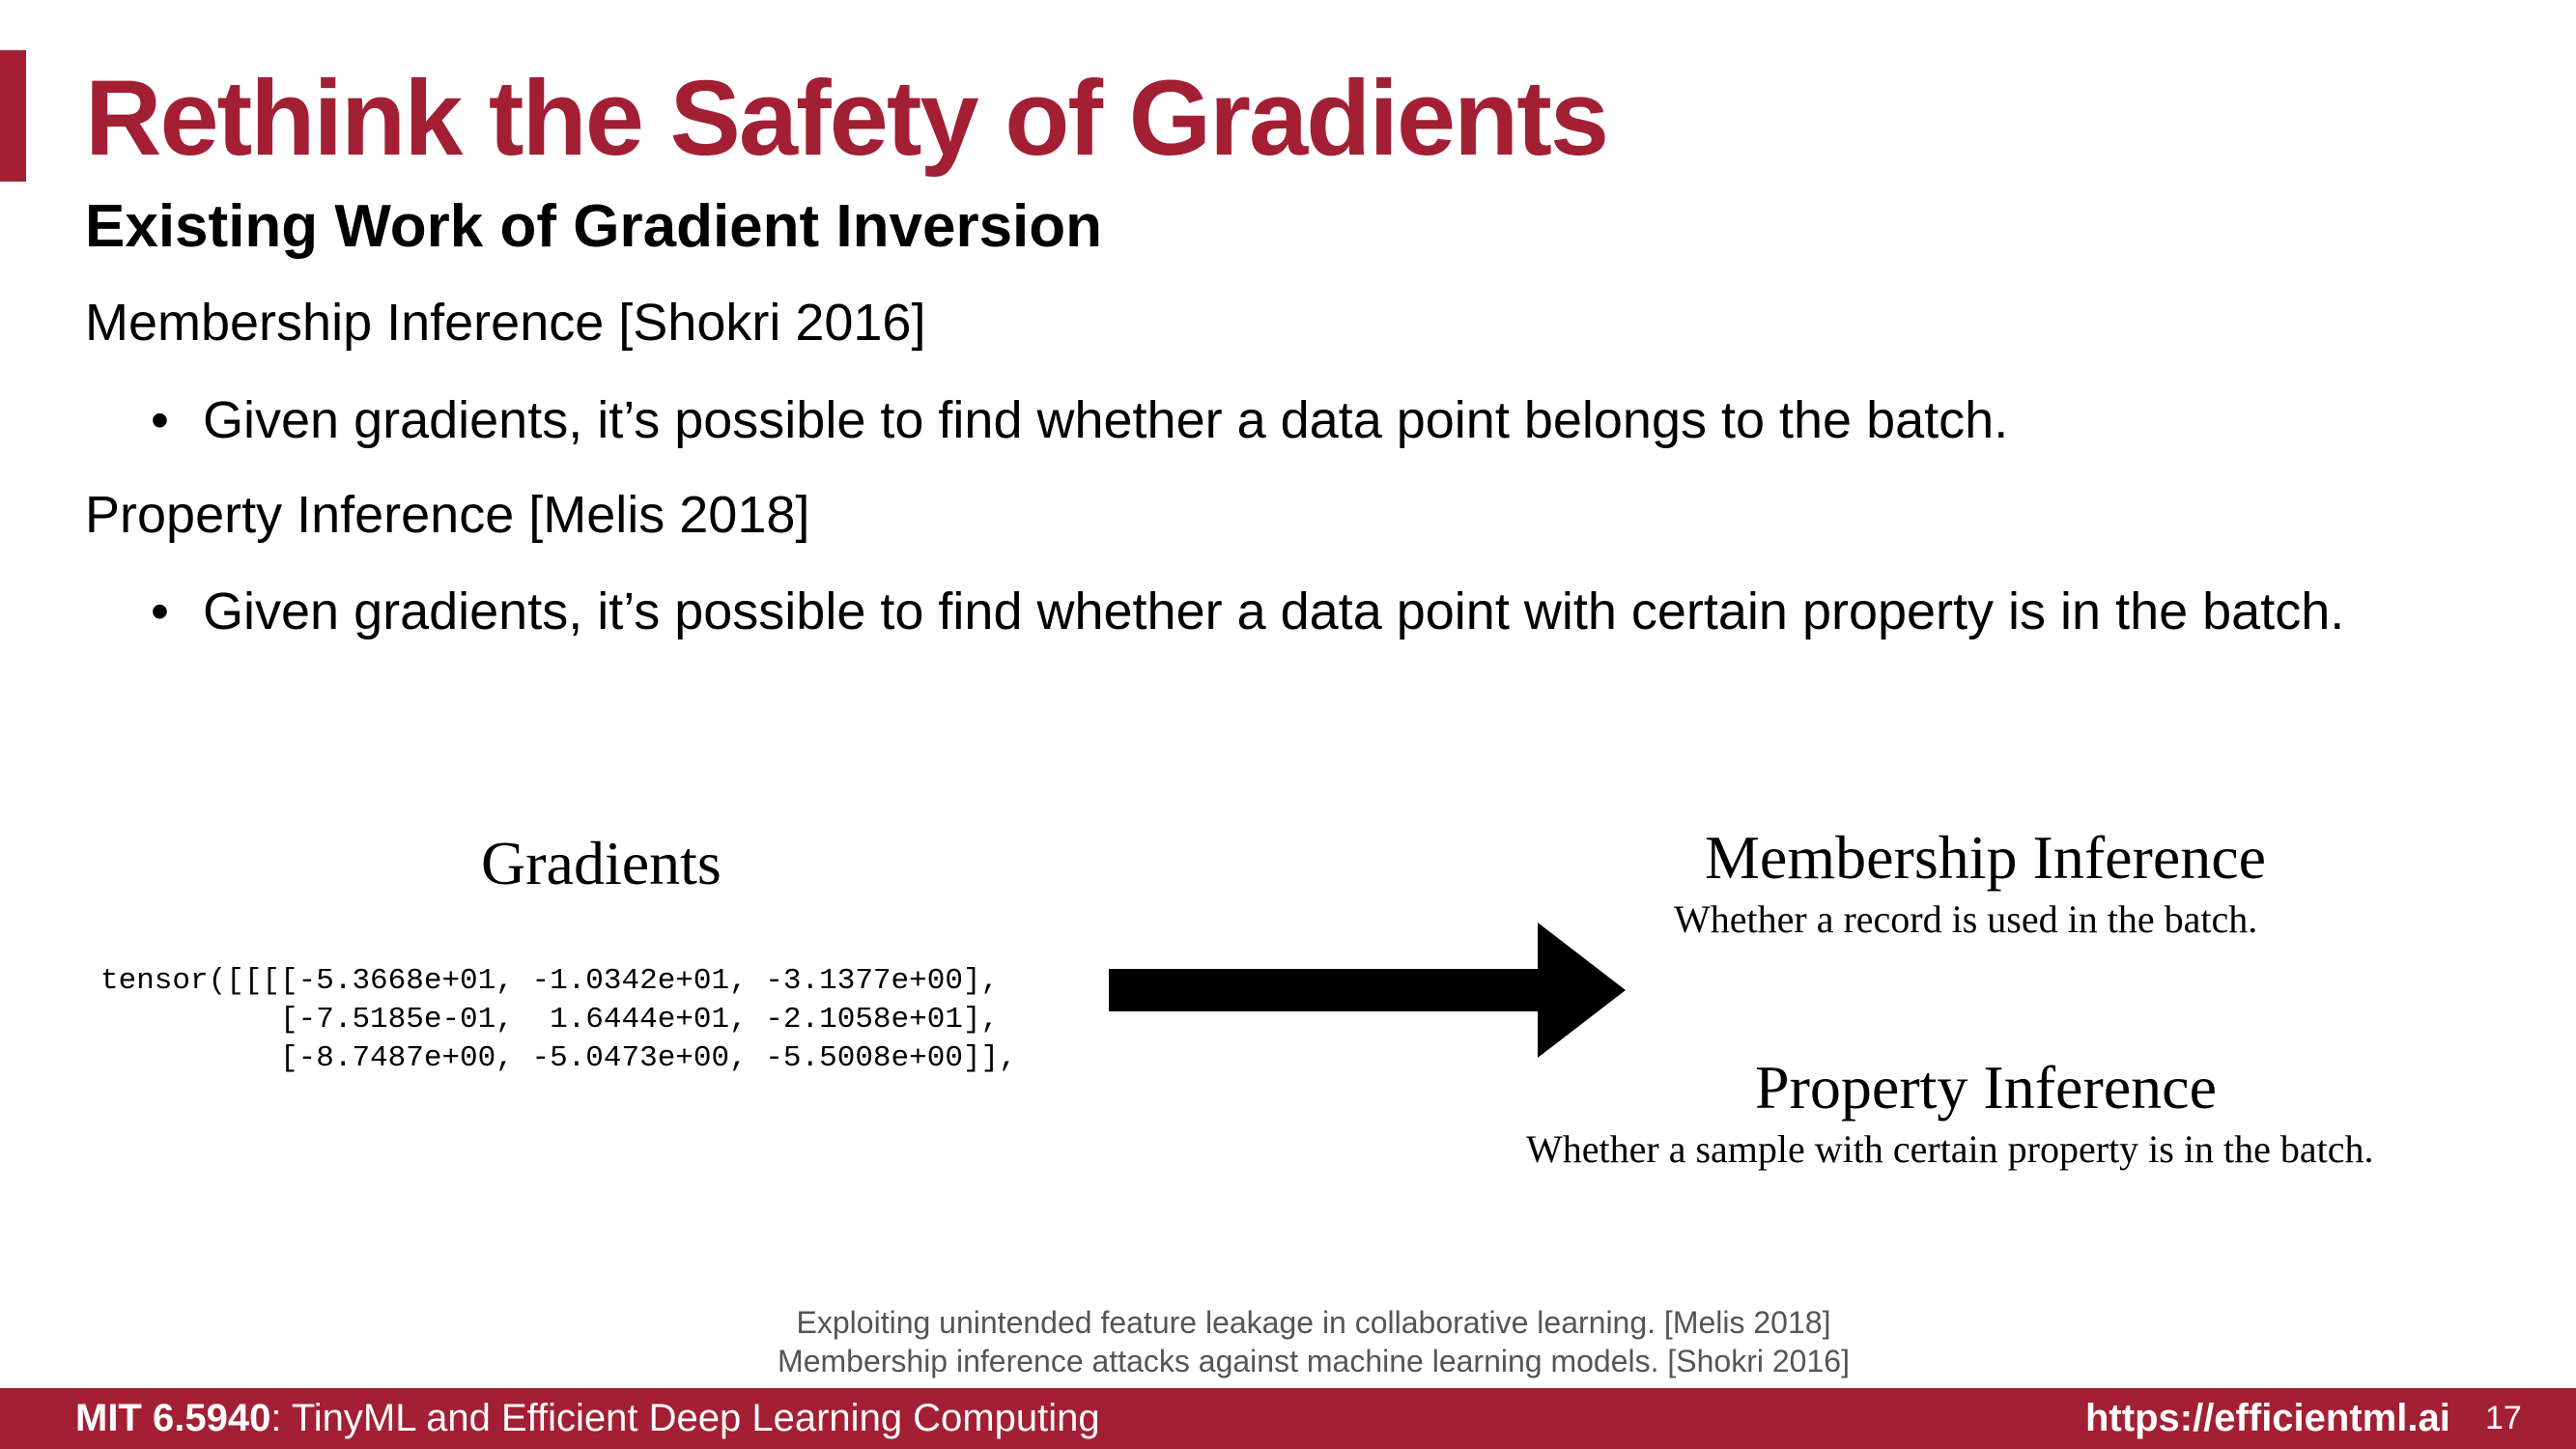  Describe the element at coordinates (13, 116) in the screenshot. I see `title-accent-bar` at that location.